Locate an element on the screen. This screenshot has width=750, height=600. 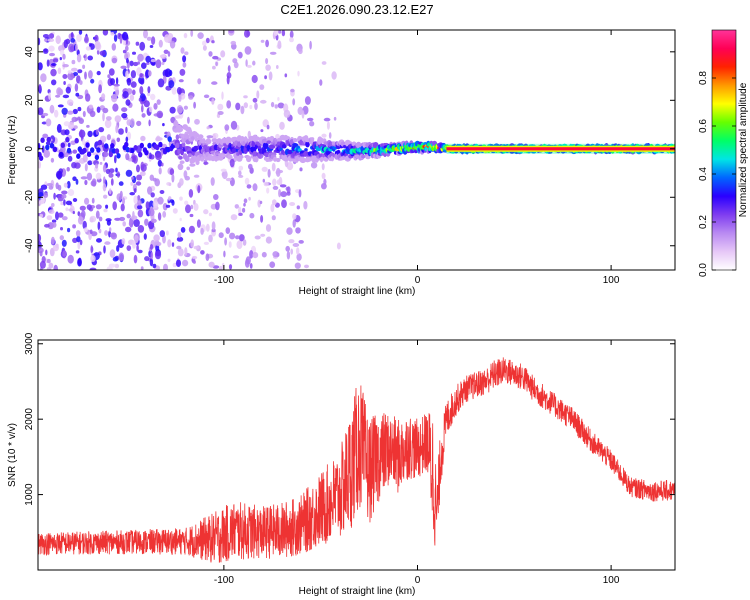
x-tick-label: -100 is located at coordinates (224, 580).